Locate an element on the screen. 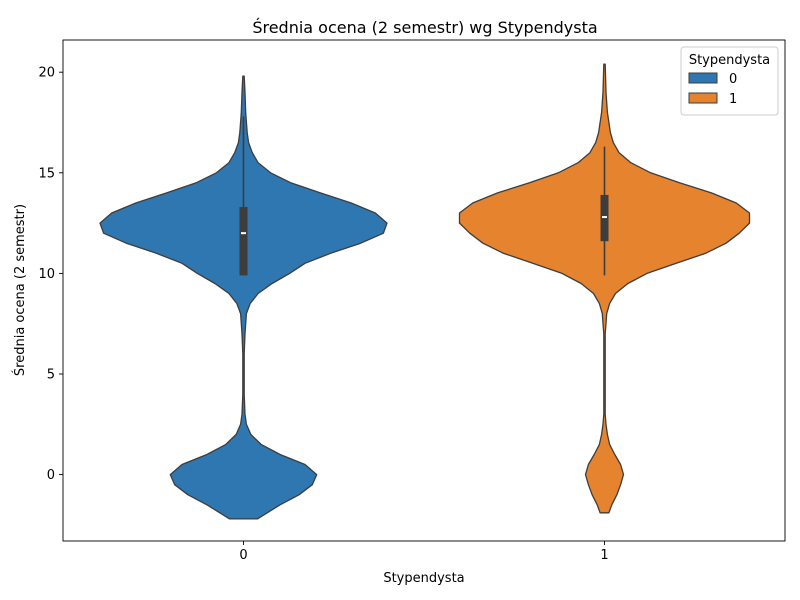 This screenshot has height=600, width=800. y-axis: 0 5 10 15 20 is located at coordinates (50, 274).